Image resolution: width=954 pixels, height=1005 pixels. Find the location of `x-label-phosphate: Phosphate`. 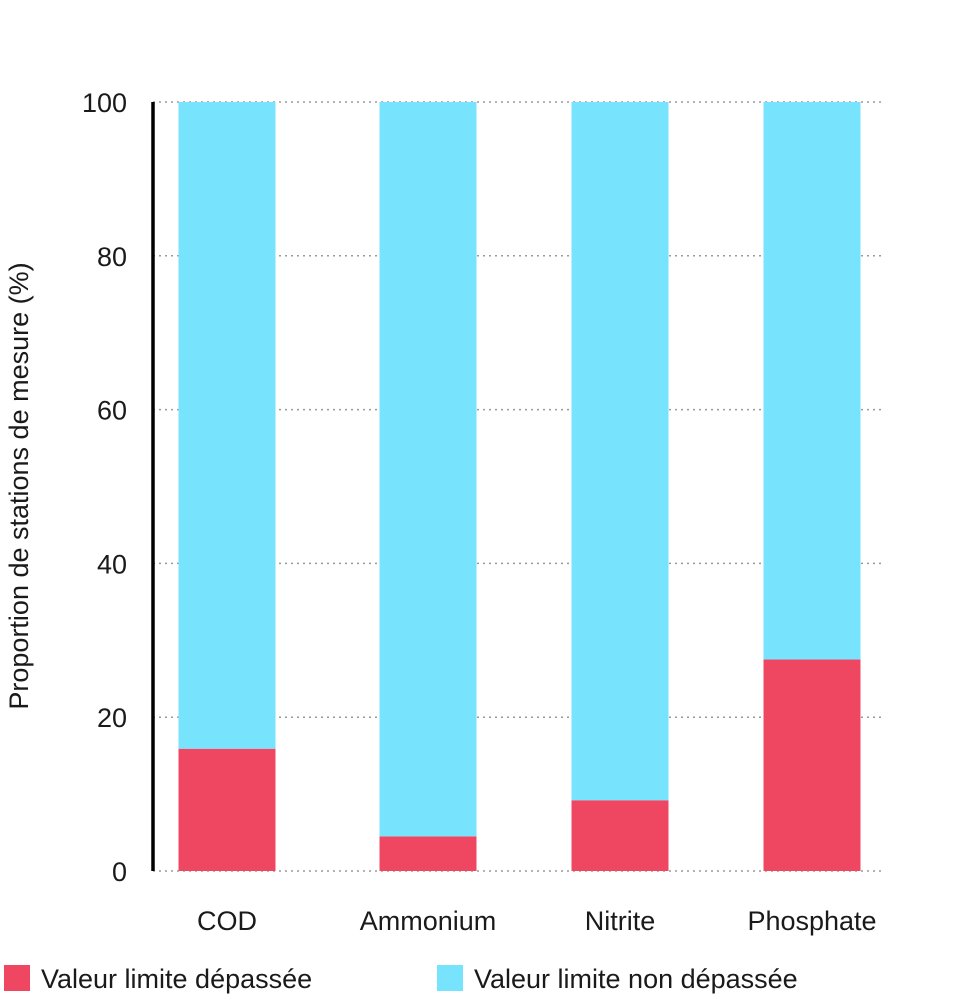

x-label-phosphate: Phosphate is located at coordinates (811, 921).